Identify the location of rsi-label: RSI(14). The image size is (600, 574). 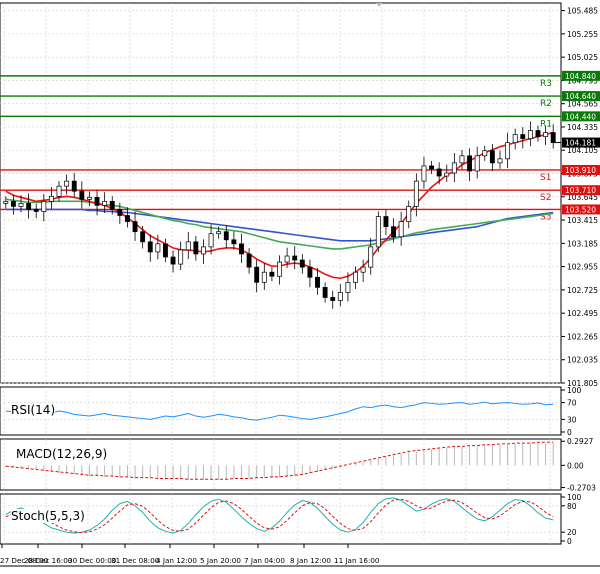
(33, 410).